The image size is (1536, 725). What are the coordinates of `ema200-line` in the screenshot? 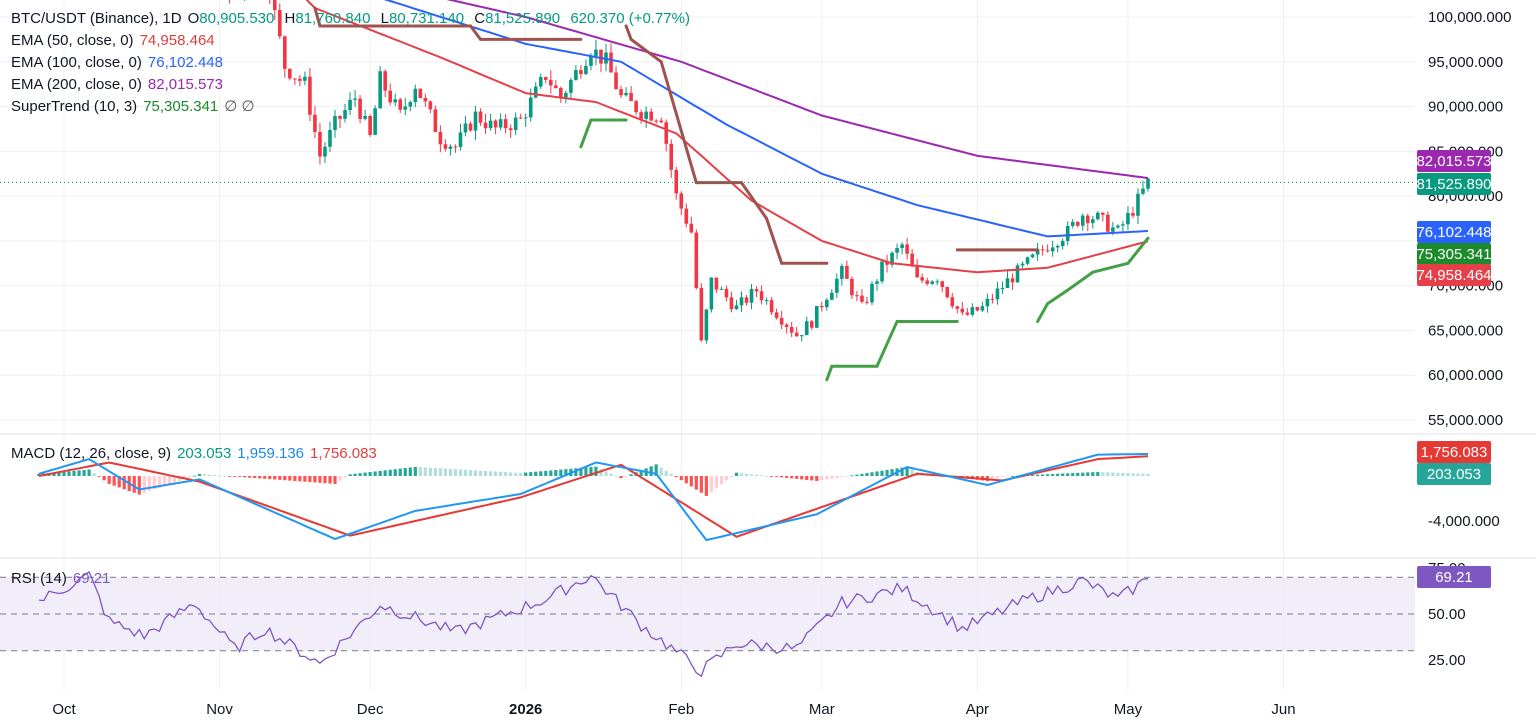 It's located at (797, 90).